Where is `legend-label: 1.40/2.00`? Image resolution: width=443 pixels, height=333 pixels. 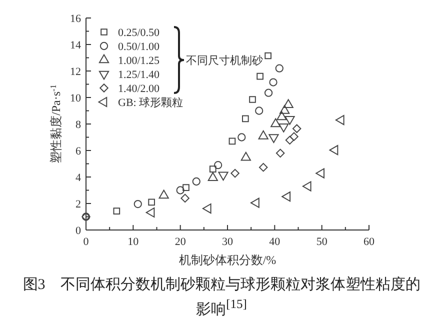 legend-label: 1.40/2.00 is located at coordinates (139, 89).